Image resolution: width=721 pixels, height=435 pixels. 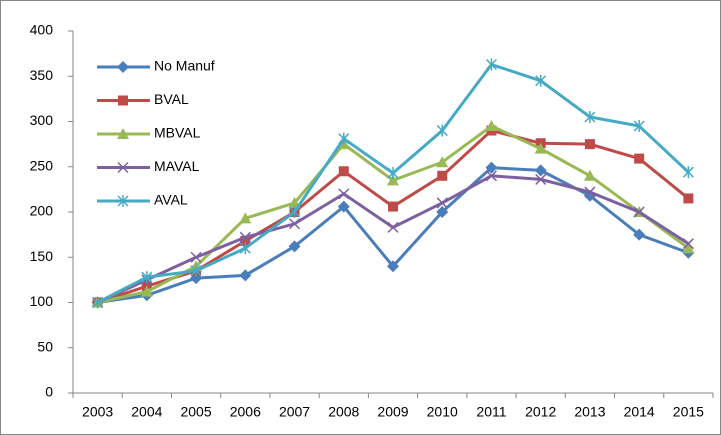 I want to click on x-tick-label: 2012, so click(x=540, y=412).